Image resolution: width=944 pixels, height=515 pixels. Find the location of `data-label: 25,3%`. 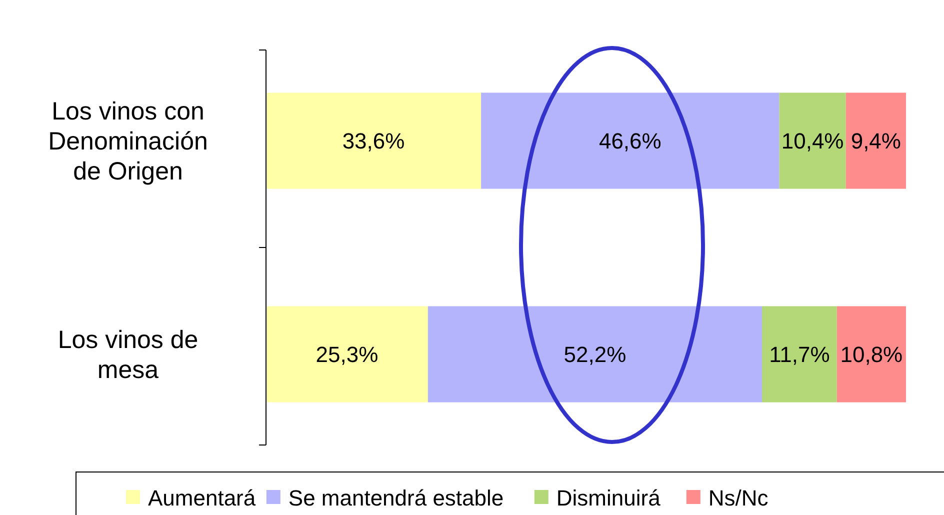

data-label: 25,3% is located at coordinates (347, 354).